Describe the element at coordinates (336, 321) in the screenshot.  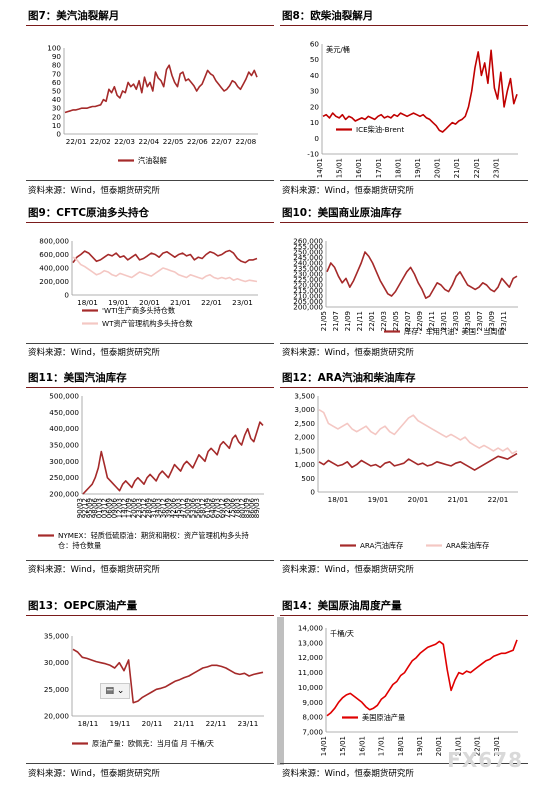
I see `x-tick-label: 21/07` at that location.